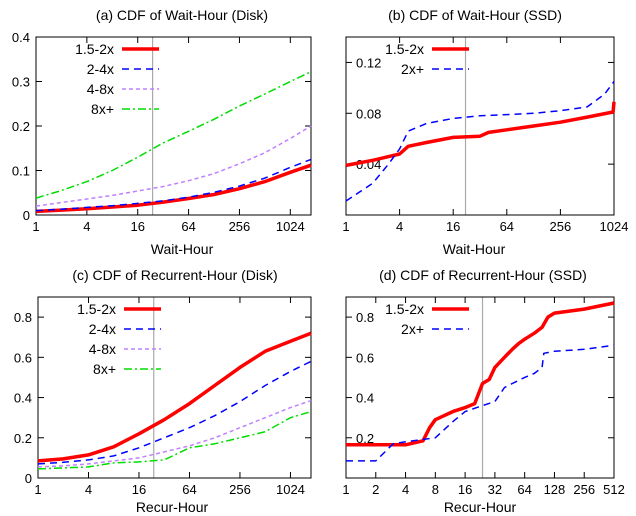 The width and height of the screenshot is (636, 516). I want to click on panel-d-title: (d) CDF of Recurrent-Hour (SSD), so click(483, 275).